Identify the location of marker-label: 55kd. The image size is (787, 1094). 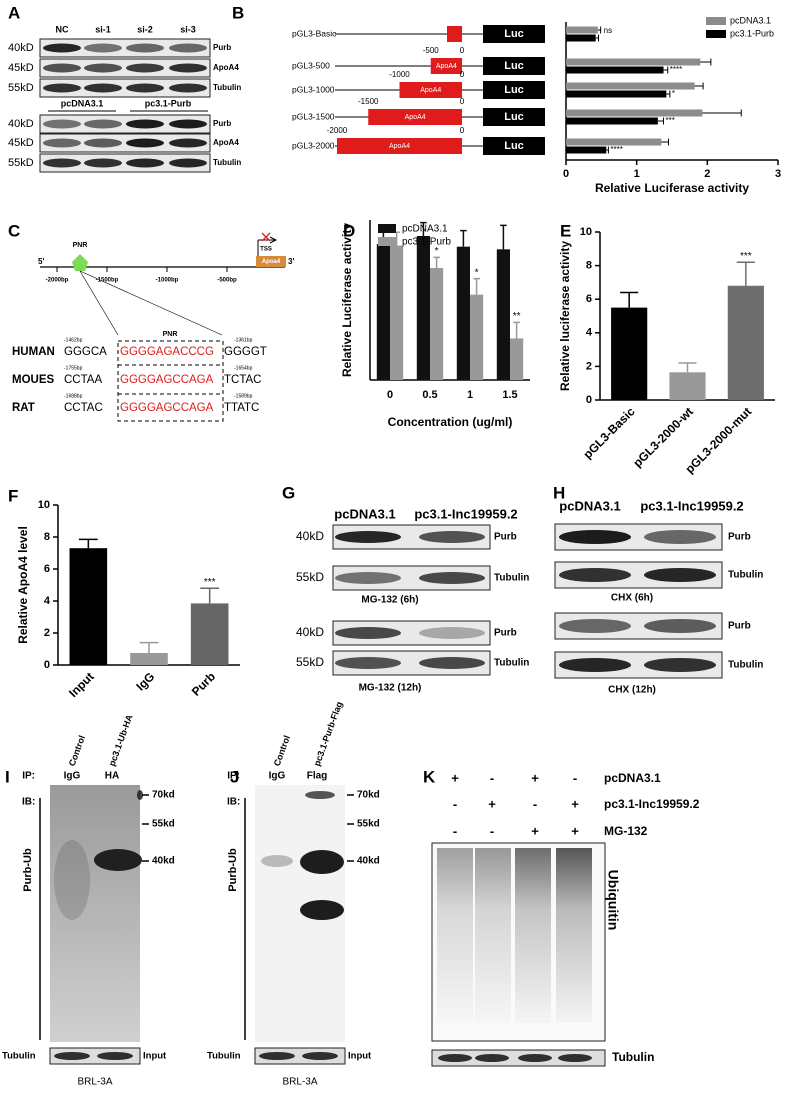
(368, 824).